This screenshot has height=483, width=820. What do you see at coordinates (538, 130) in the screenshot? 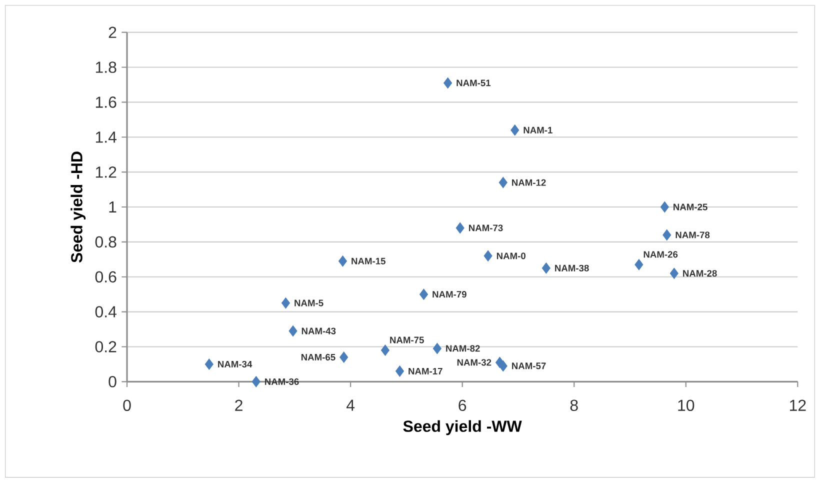
I see `annotation: NAM-1` at bounding box center [538, 130].